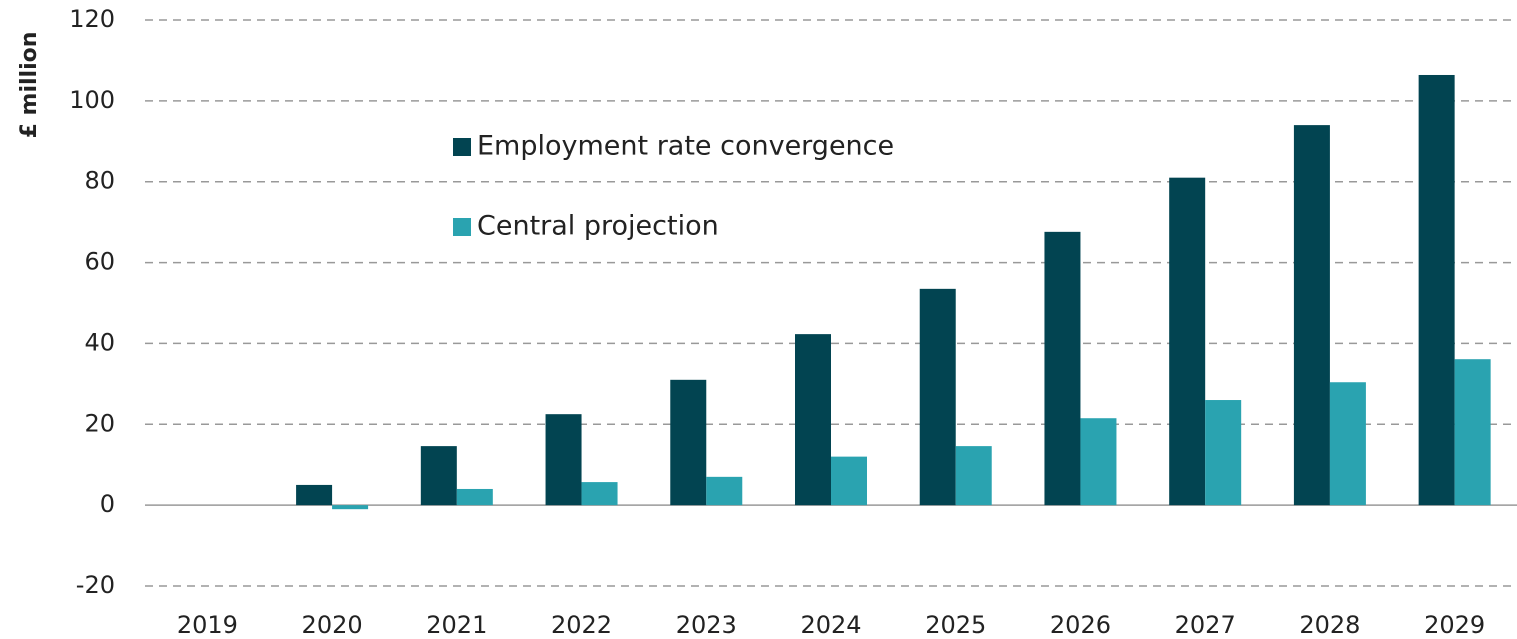 The height and width of the screenshot is (639, 1517). What do you see at coordinates (332, 625) in the screenshot?
I see `x-tick-label: 2020` at bounding box center [332, 625].